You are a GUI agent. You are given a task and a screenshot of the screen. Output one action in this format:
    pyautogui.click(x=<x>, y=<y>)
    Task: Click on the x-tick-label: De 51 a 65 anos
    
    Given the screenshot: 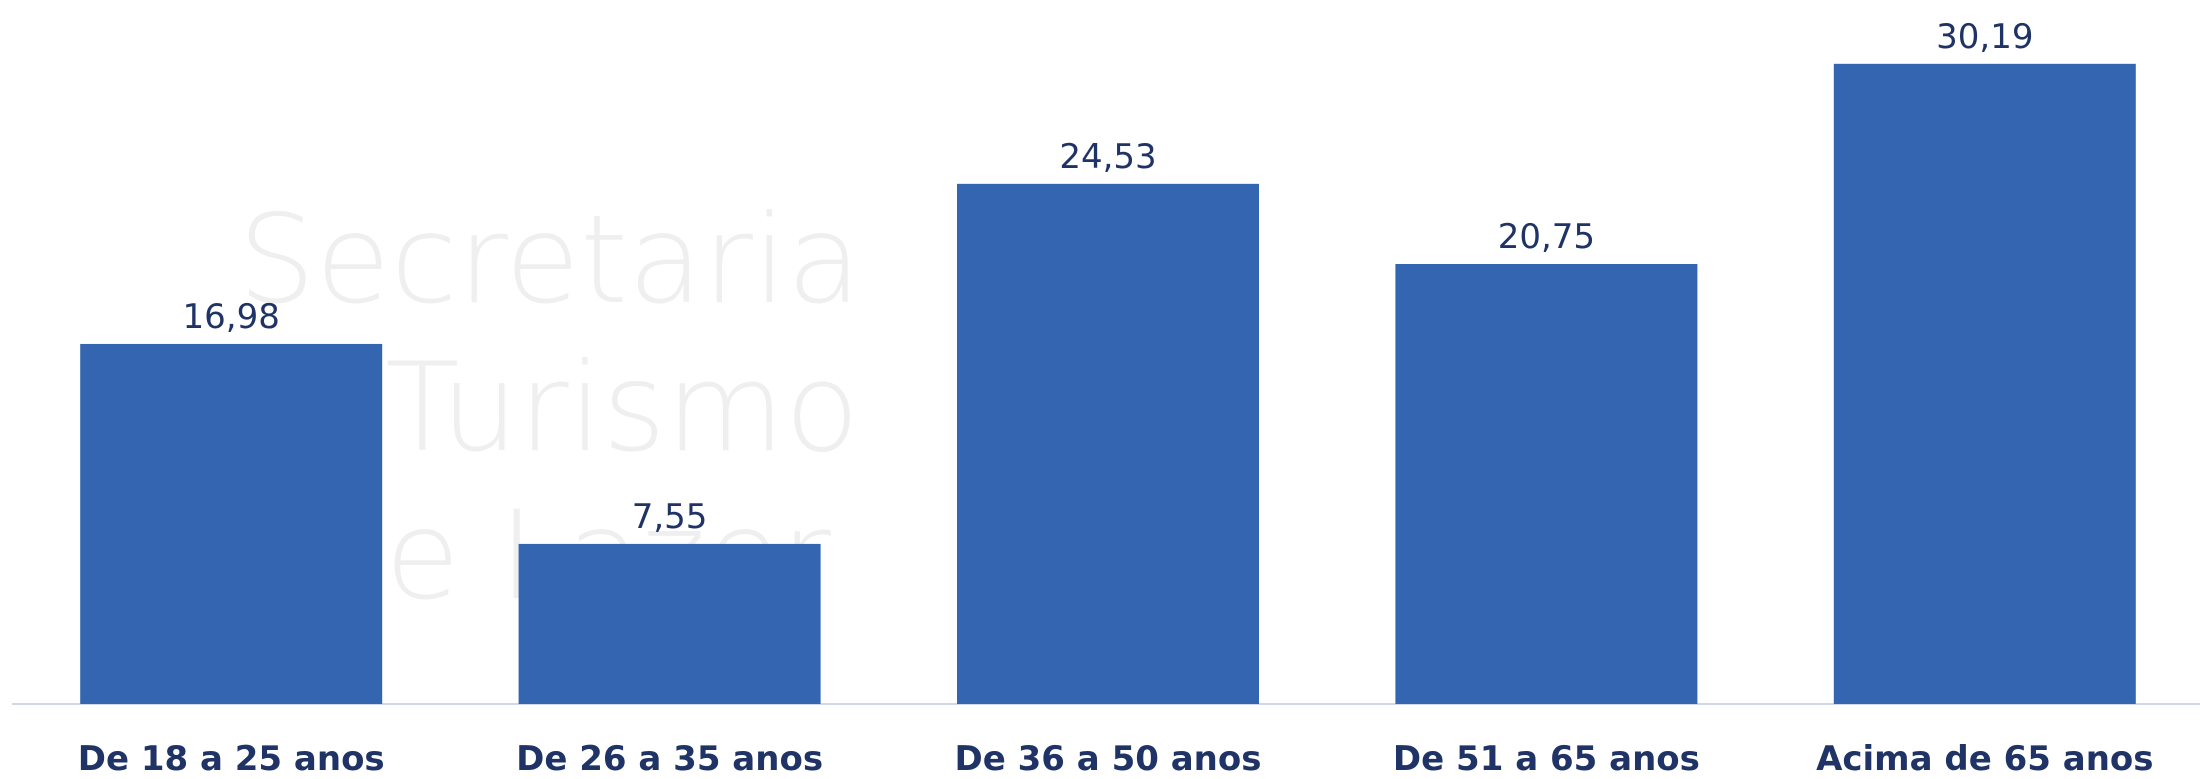 What is the action you would take?
    pyautogui.click(x=1546, y=759)
    